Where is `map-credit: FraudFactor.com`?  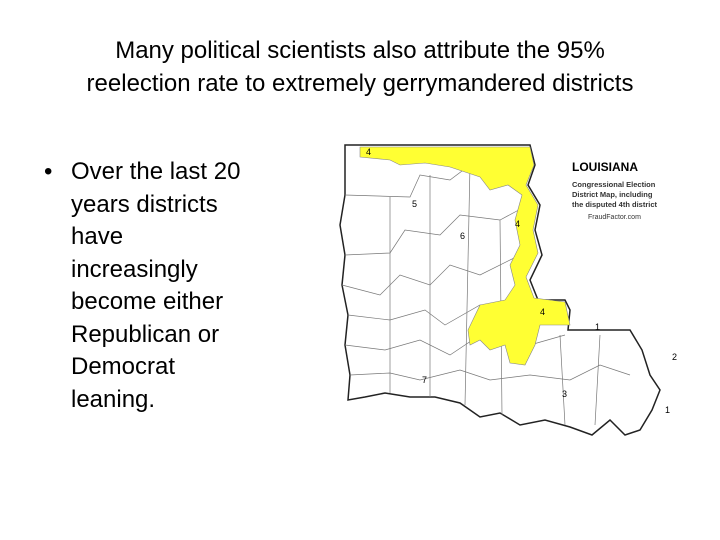 map-credit: FraudFactor.com is located at coordinates (614, 217).